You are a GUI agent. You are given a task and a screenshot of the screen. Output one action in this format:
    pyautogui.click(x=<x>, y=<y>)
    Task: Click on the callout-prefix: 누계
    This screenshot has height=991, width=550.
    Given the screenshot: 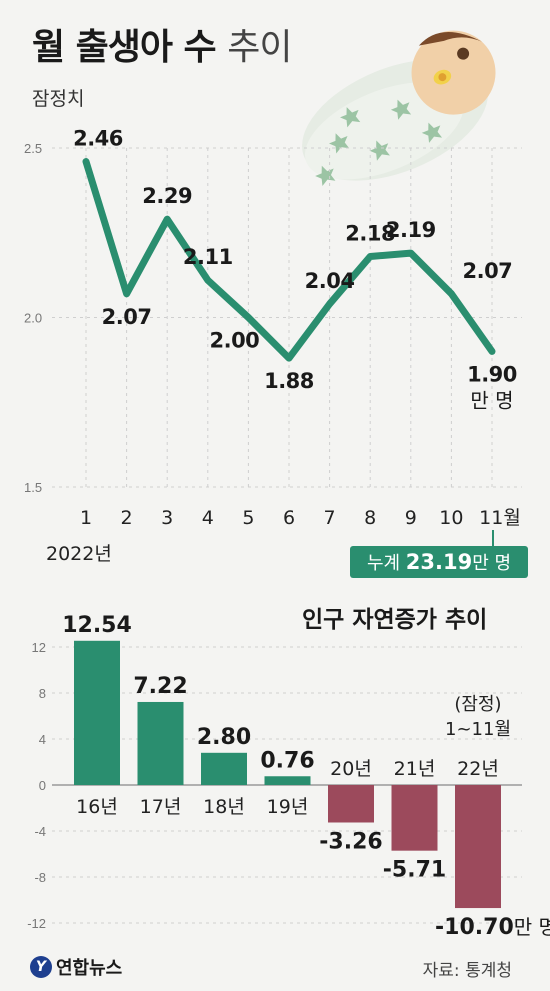 What is the action you would take?
    pyautogui.click(x=386, y=563)
    